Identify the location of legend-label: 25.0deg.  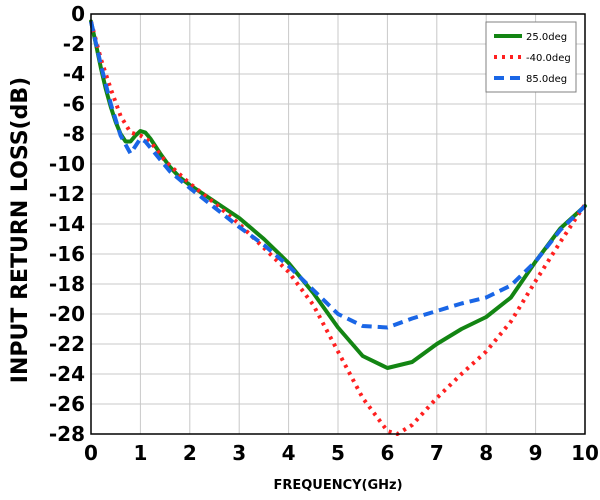
(546, 37).